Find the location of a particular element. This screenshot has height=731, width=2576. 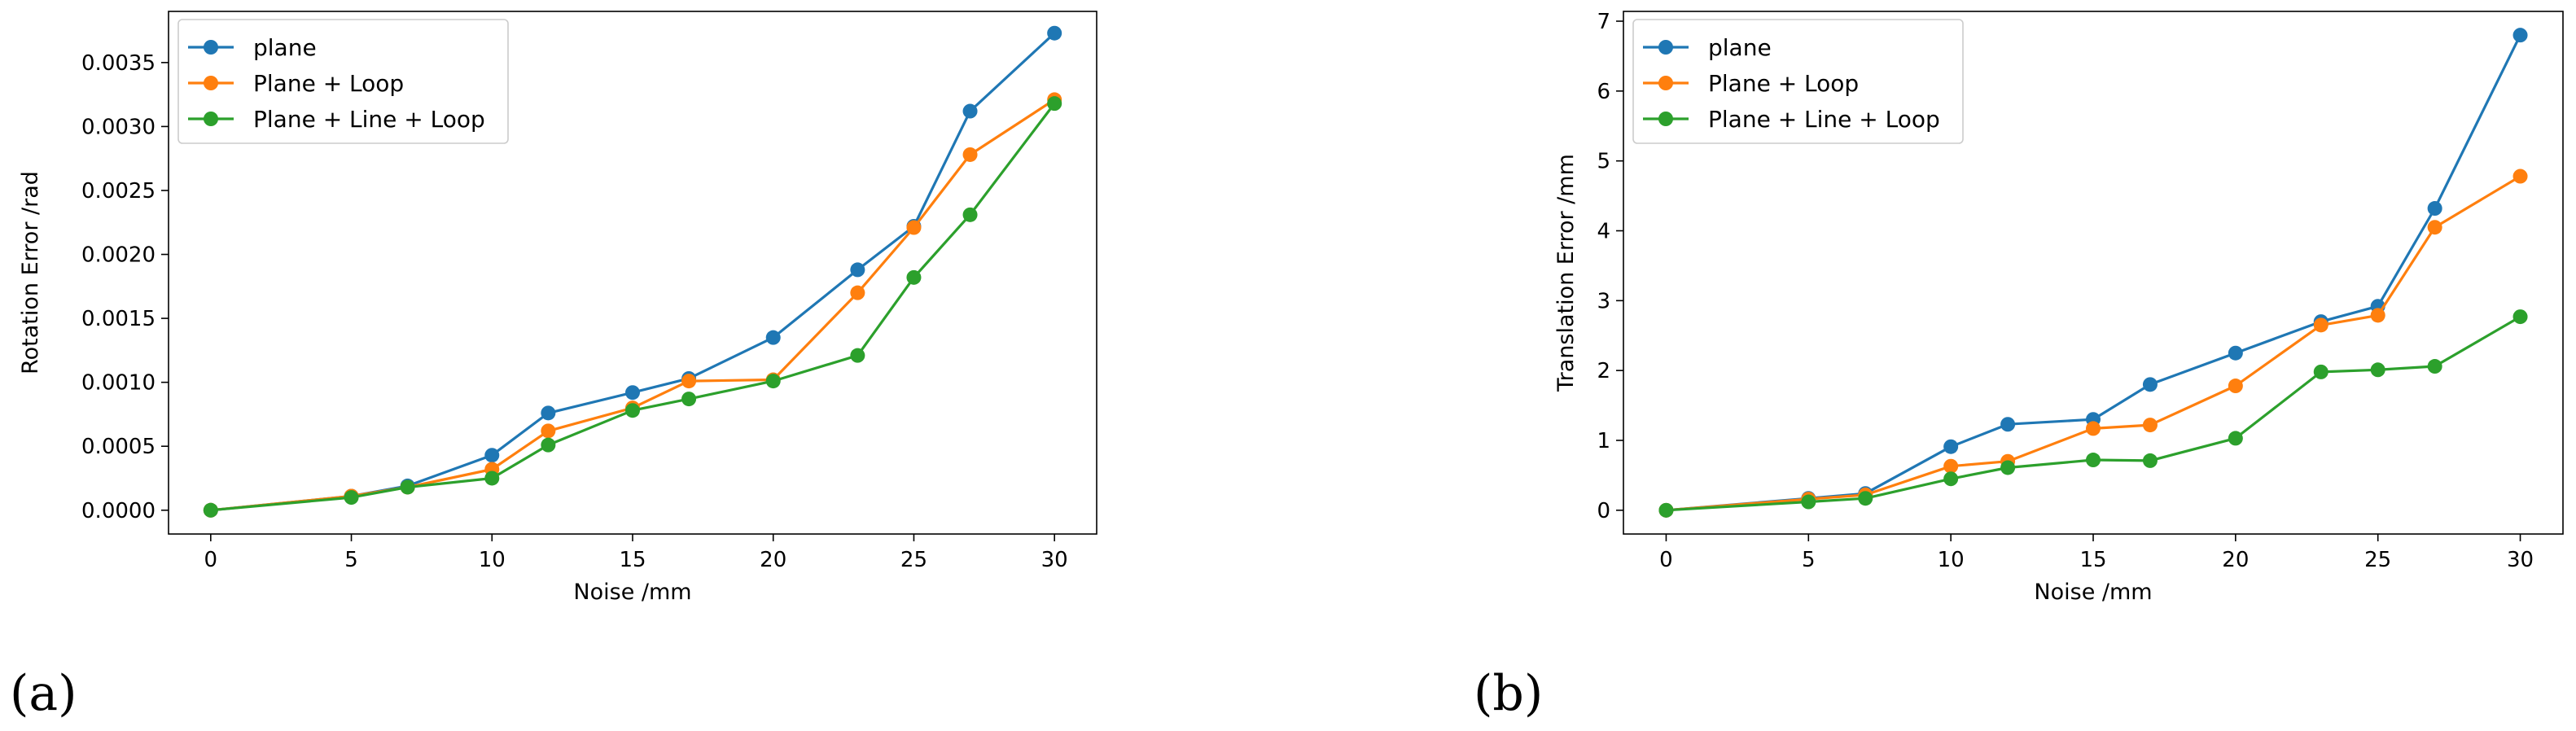

series-line is located at coordinates (2093, 413).